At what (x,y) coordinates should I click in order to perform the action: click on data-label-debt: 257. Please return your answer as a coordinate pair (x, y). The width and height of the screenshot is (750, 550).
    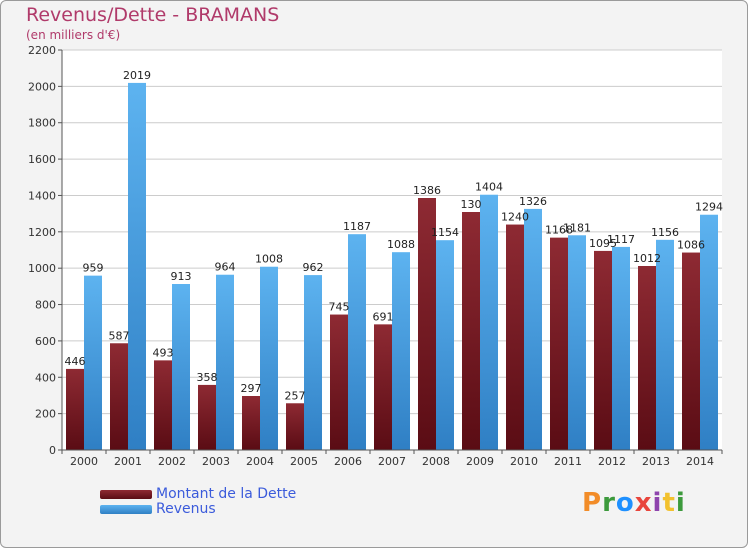
    Looking at the image, I should click on (295, 395).